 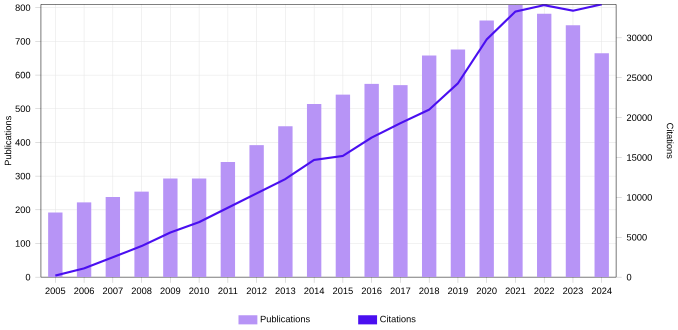 I want to click on y-tick-label: 800, so click(x=22, y=8).